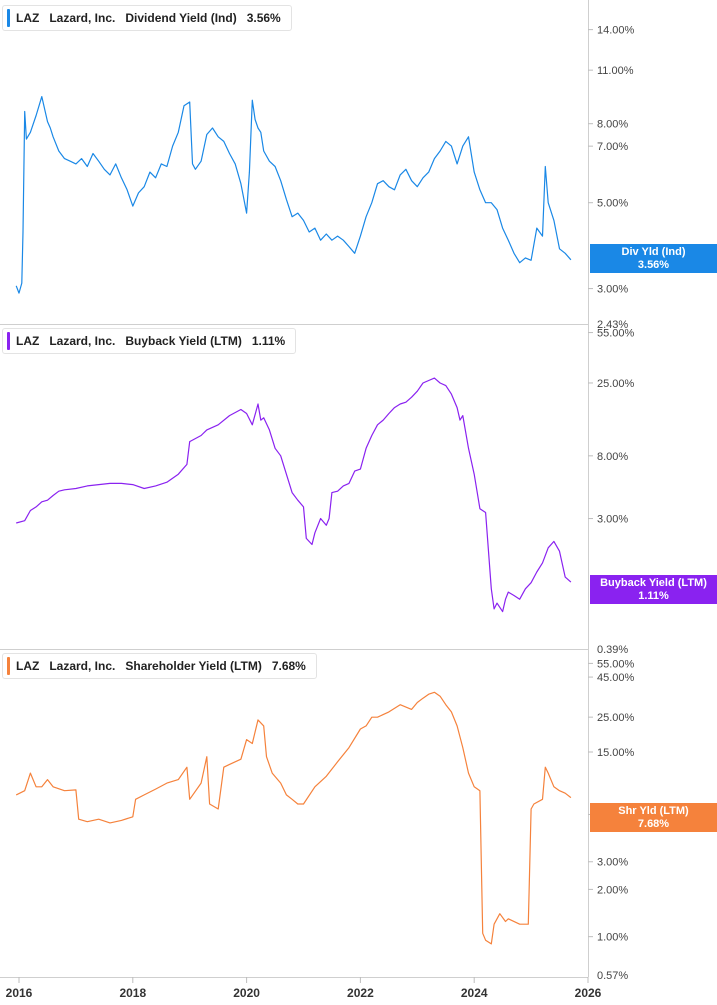 The height and width of the screenshot is (1005, 717). I want to click on badge-value: 3.56%, so click(653, 265).